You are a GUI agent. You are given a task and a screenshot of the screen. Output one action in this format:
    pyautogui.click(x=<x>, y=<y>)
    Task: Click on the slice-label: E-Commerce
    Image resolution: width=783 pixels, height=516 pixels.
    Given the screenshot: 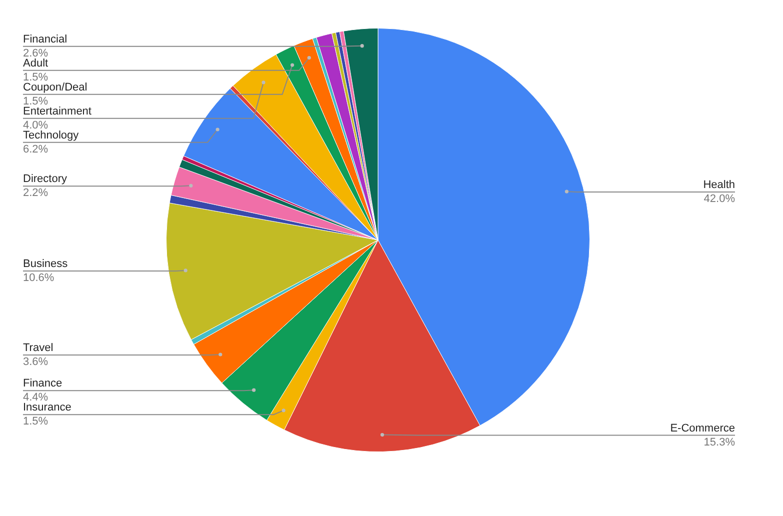 What is the action you would take?
    pyautogui.click(x=702, y=428)
    